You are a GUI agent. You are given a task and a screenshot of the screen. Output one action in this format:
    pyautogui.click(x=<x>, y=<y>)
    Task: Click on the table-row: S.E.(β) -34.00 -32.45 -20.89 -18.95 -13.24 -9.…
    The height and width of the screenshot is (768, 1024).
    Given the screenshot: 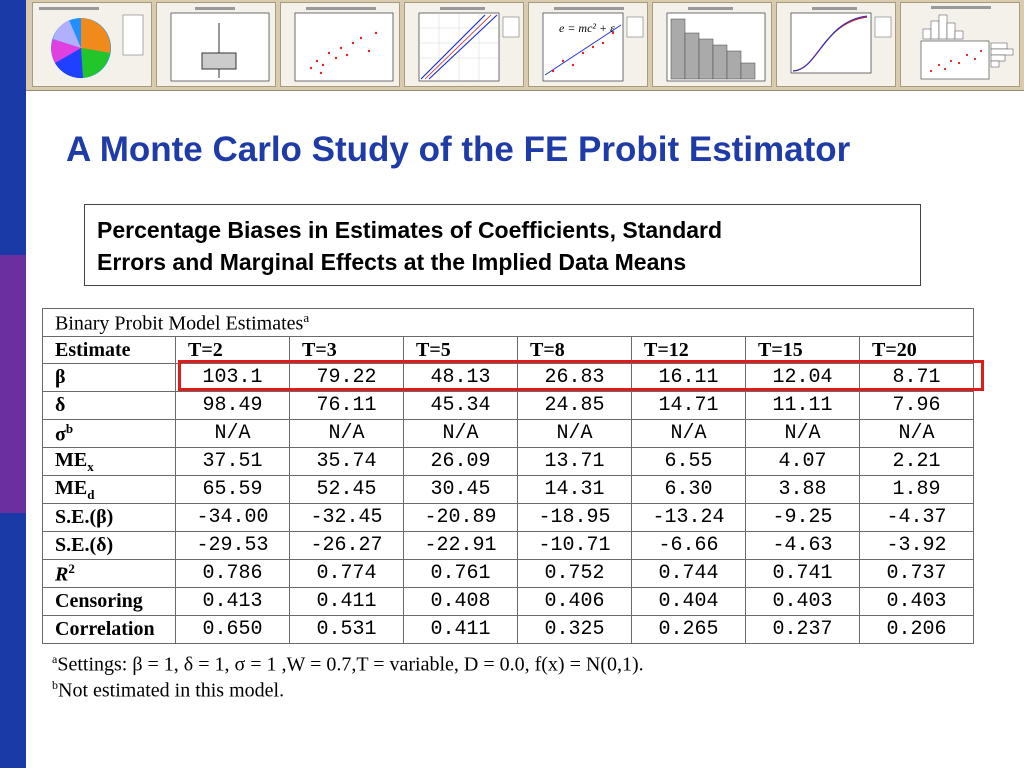 What is the action you would take?
    pyautogui.click(x=508, y=517)
    